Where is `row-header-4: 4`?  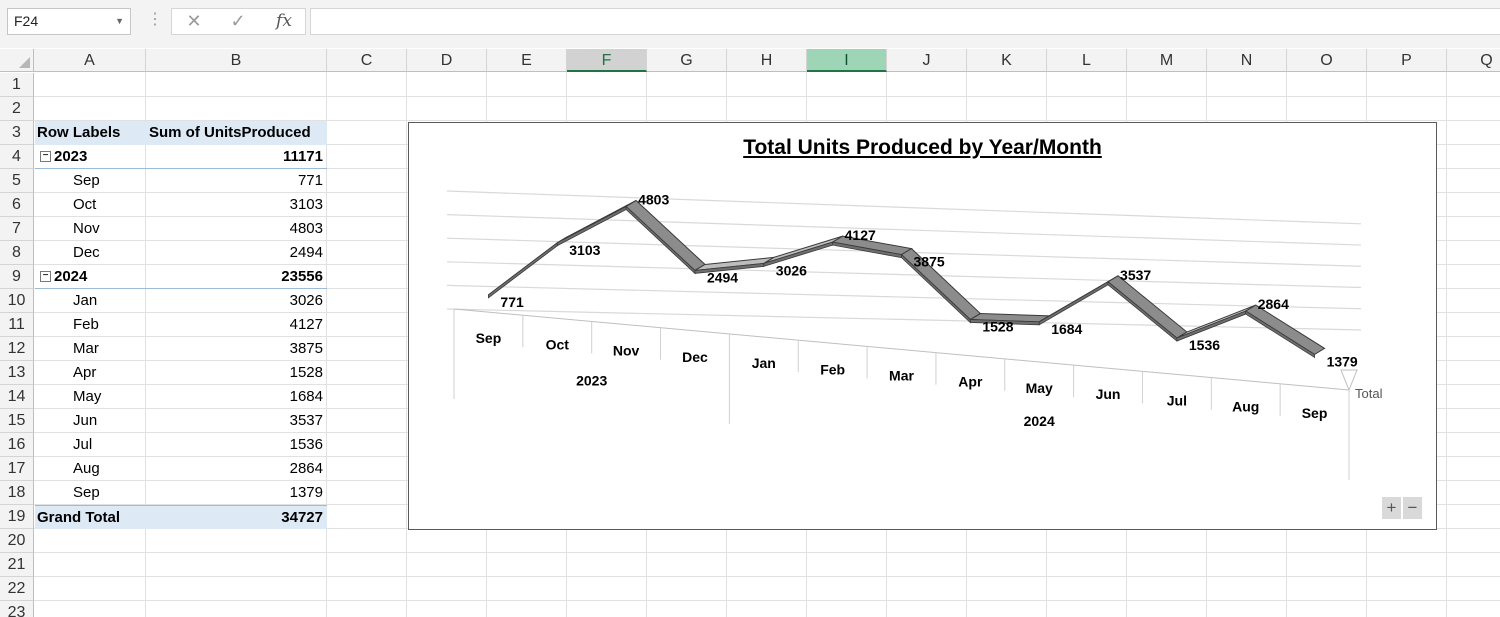 row-header-4: 4 is located at coordinates (17, 157).